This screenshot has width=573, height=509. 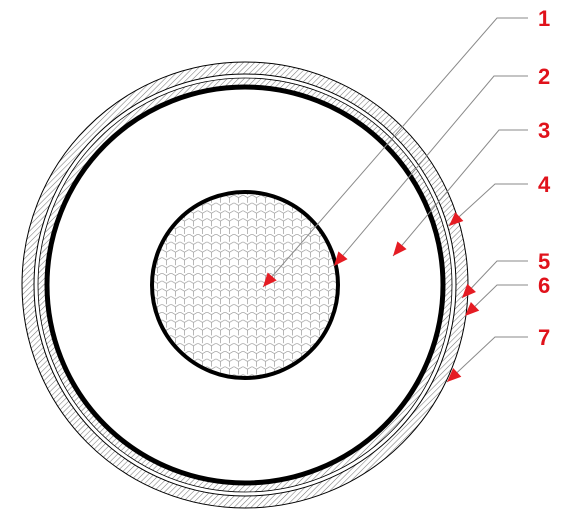 I want to click on callout-label-7: 7, so click(x=544, y=337).